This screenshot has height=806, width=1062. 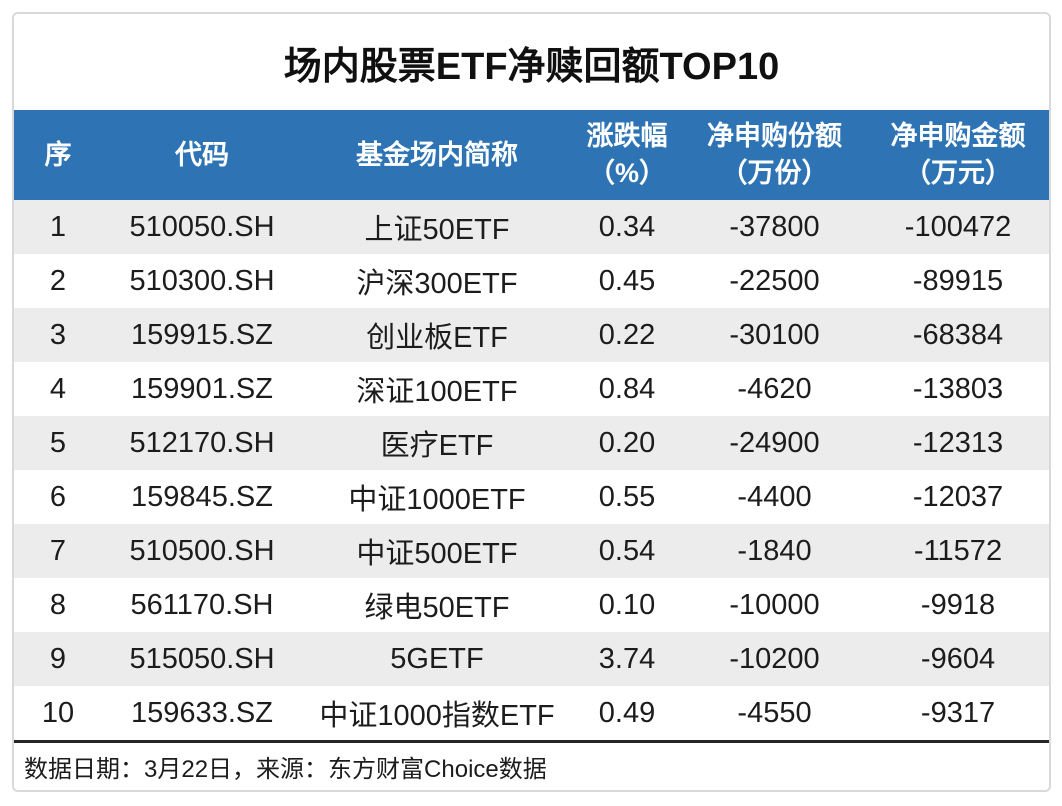 What do you see at coordinates (531, 497) in the screenshot?
I see `table-row: 6 159845.SZ 中证1000ETF 0.55 -4400 -12037` at bounding box center [531, 497].